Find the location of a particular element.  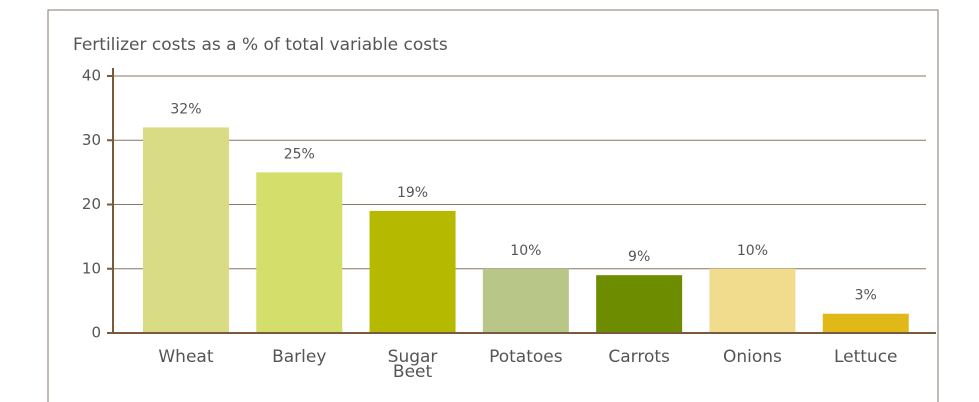

value-label: 3% is located at coordinates (866, 296).